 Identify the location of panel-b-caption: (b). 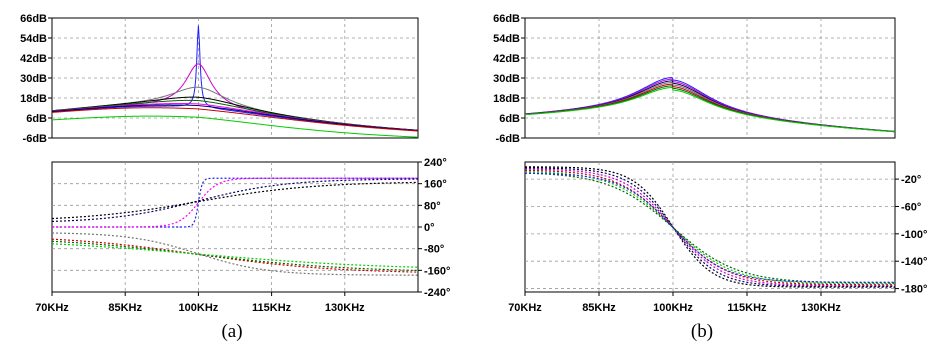
(702, 331).